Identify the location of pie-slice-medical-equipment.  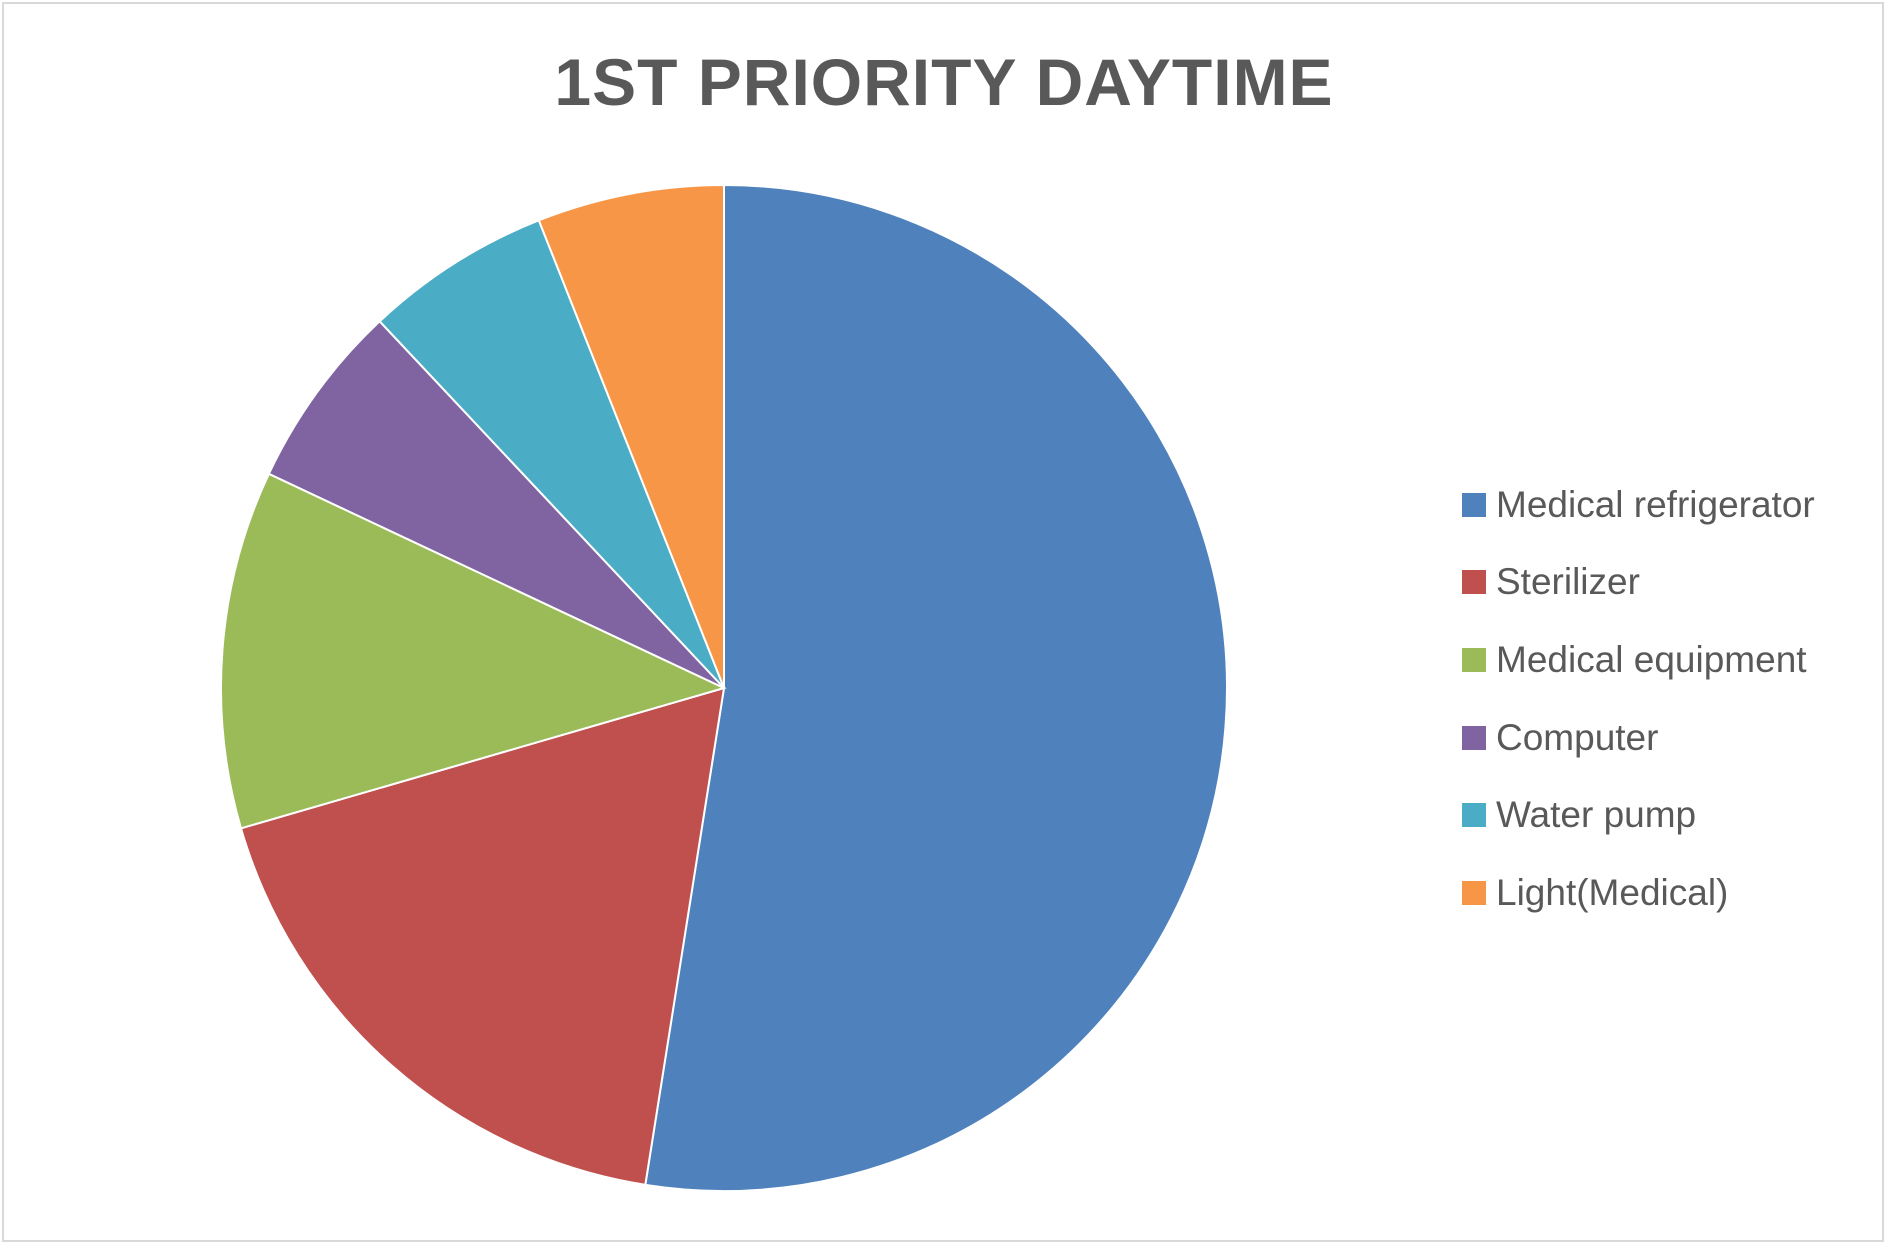
(473, 651).